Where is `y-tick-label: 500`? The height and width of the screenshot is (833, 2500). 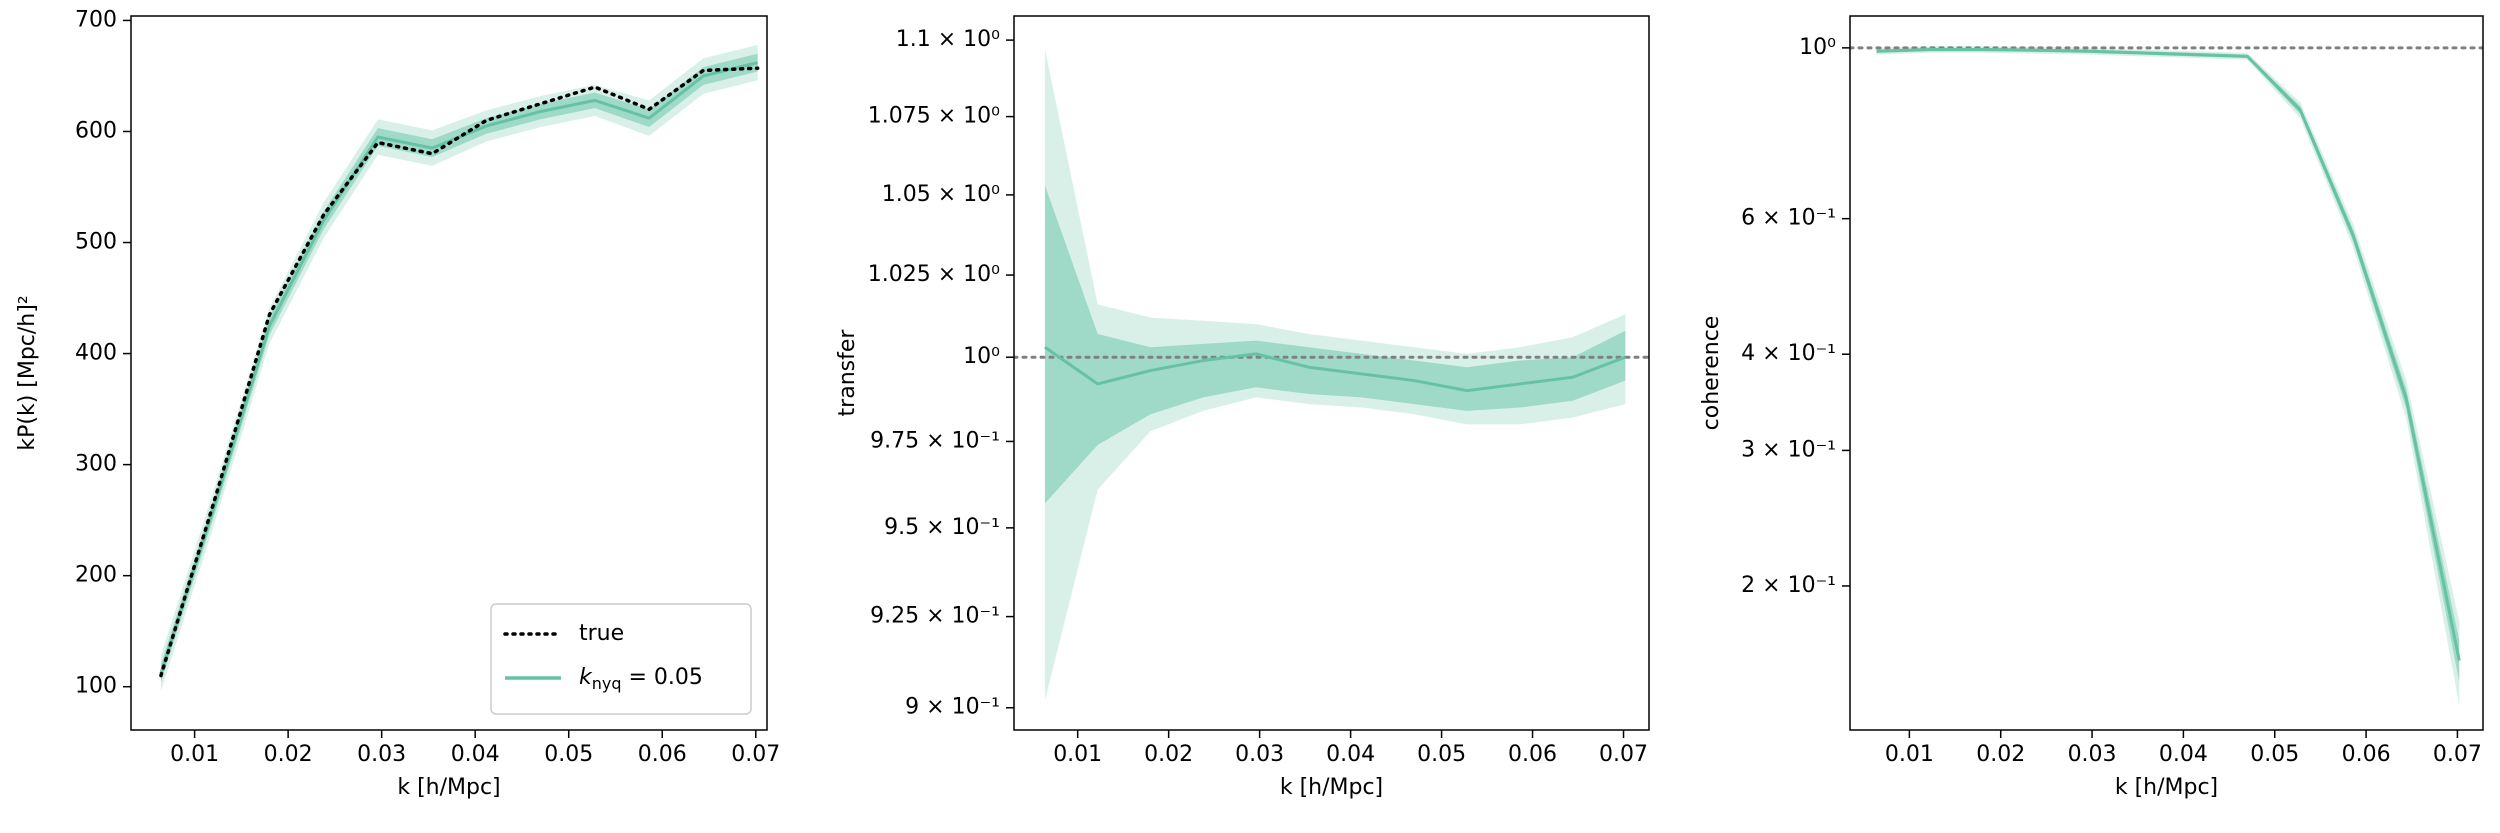 y-tick-label: 500 is located at coordinates (96, 242).